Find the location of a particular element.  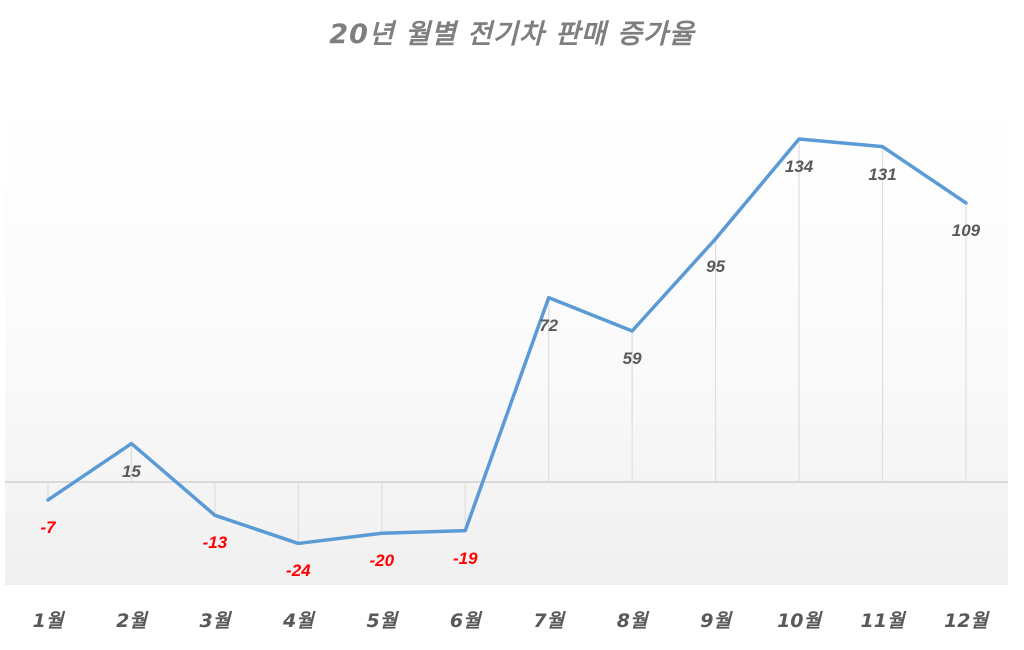

data-label: 95 is located at coordinates (716, 266).